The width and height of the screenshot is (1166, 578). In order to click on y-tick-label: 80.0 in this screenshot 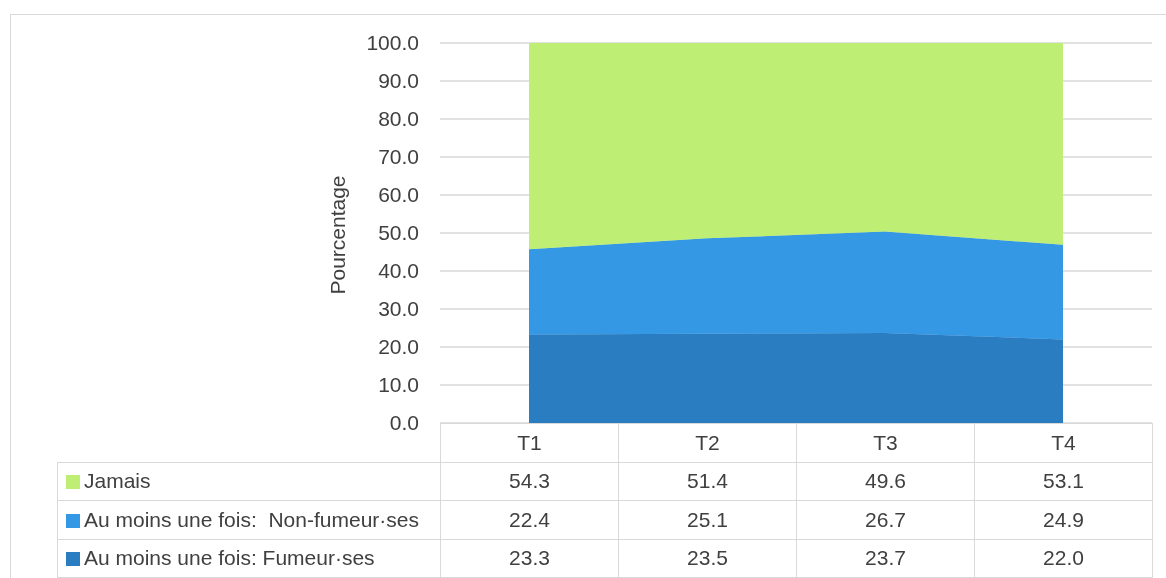, I will do `click(398, 119)`.